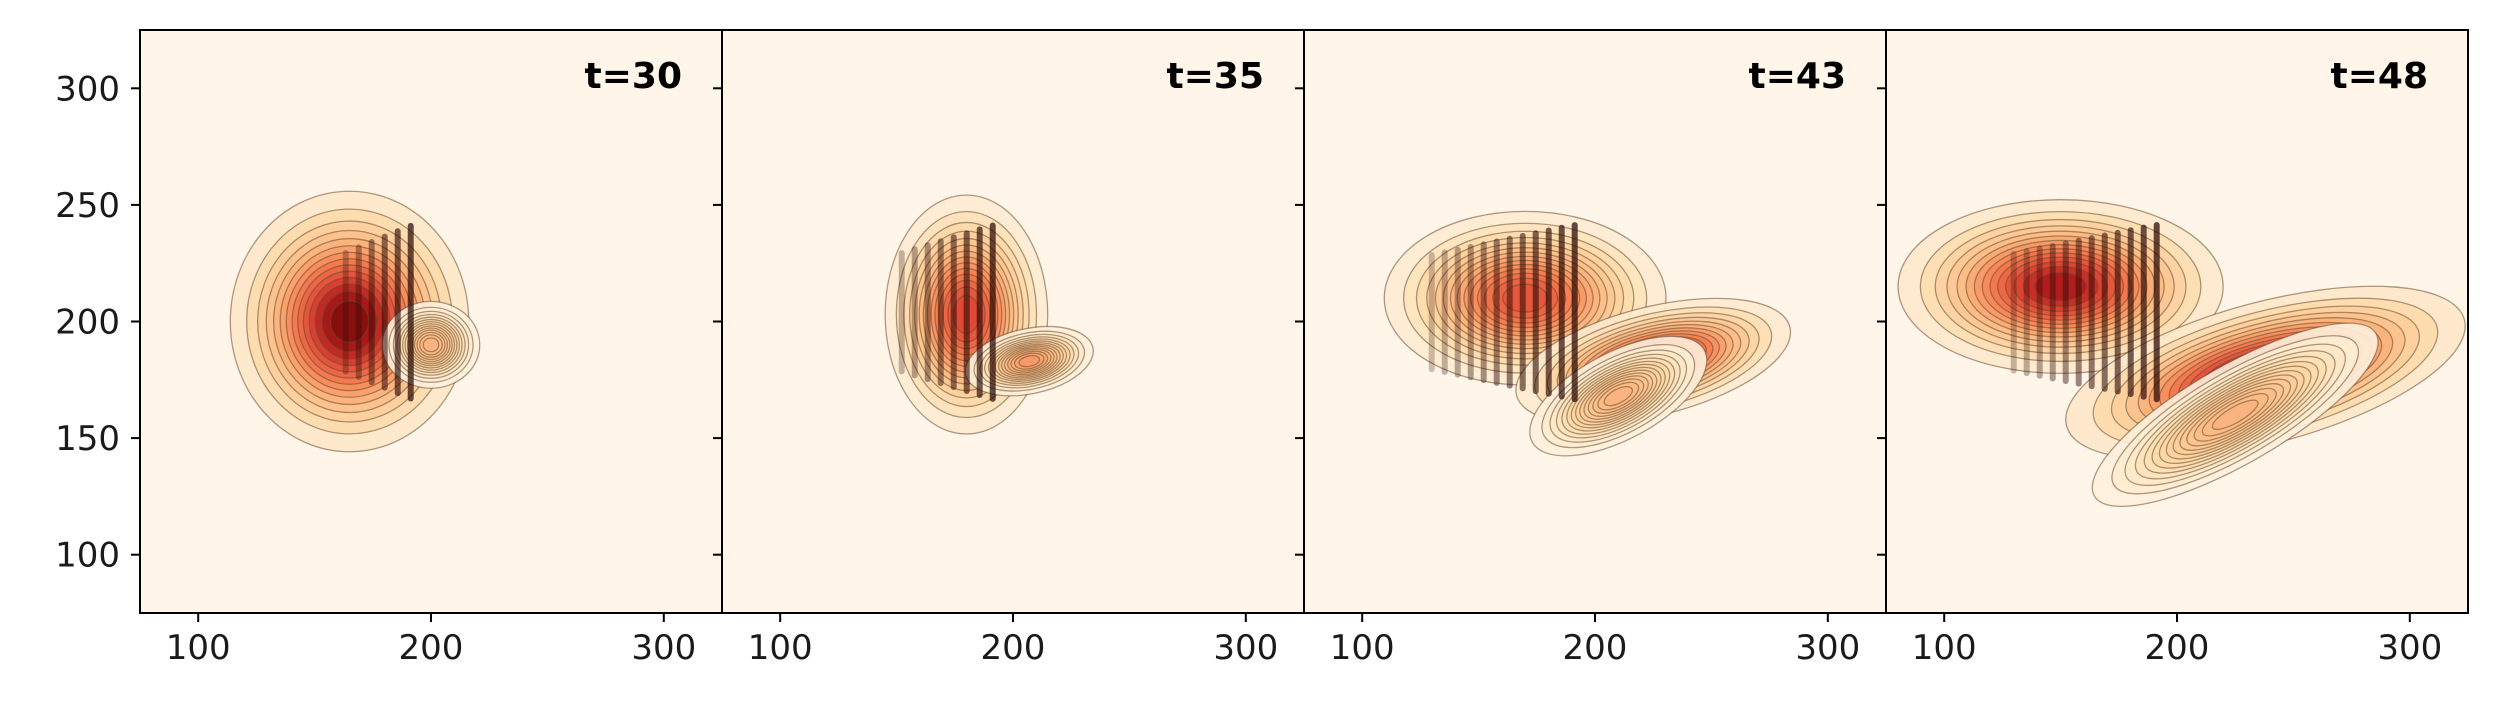 This screenshot has width=2493, height=710. What do you see at coordinates (87, 89) in the screenshot?
I see `y-tick-label: 300` at bounding box center [87, 89].